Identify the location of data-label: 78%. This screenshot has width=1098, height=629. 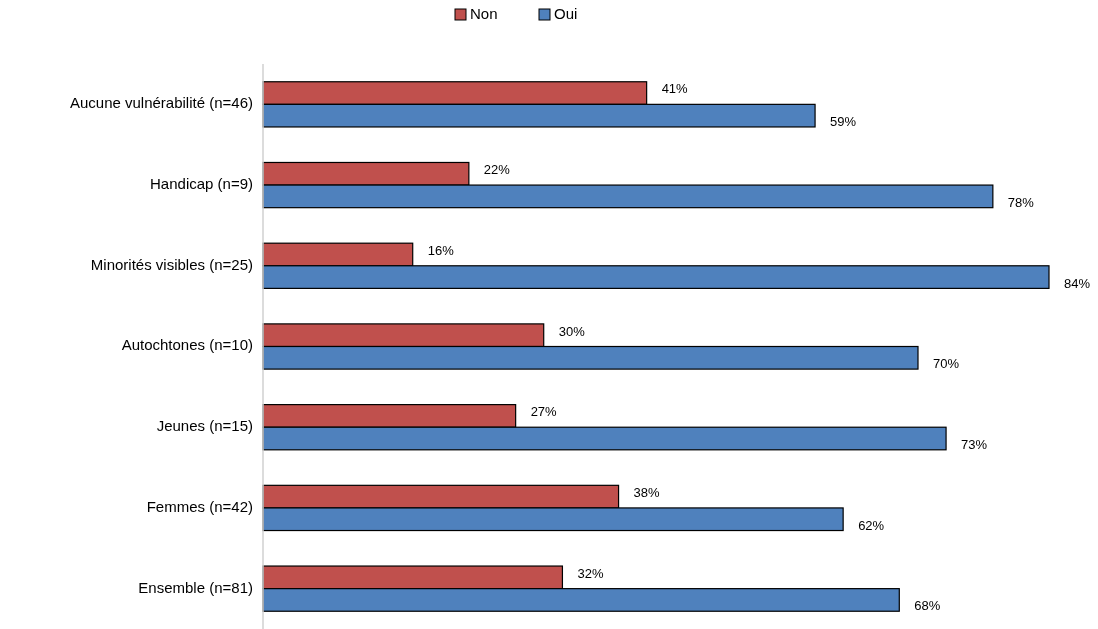
(1021, 202).